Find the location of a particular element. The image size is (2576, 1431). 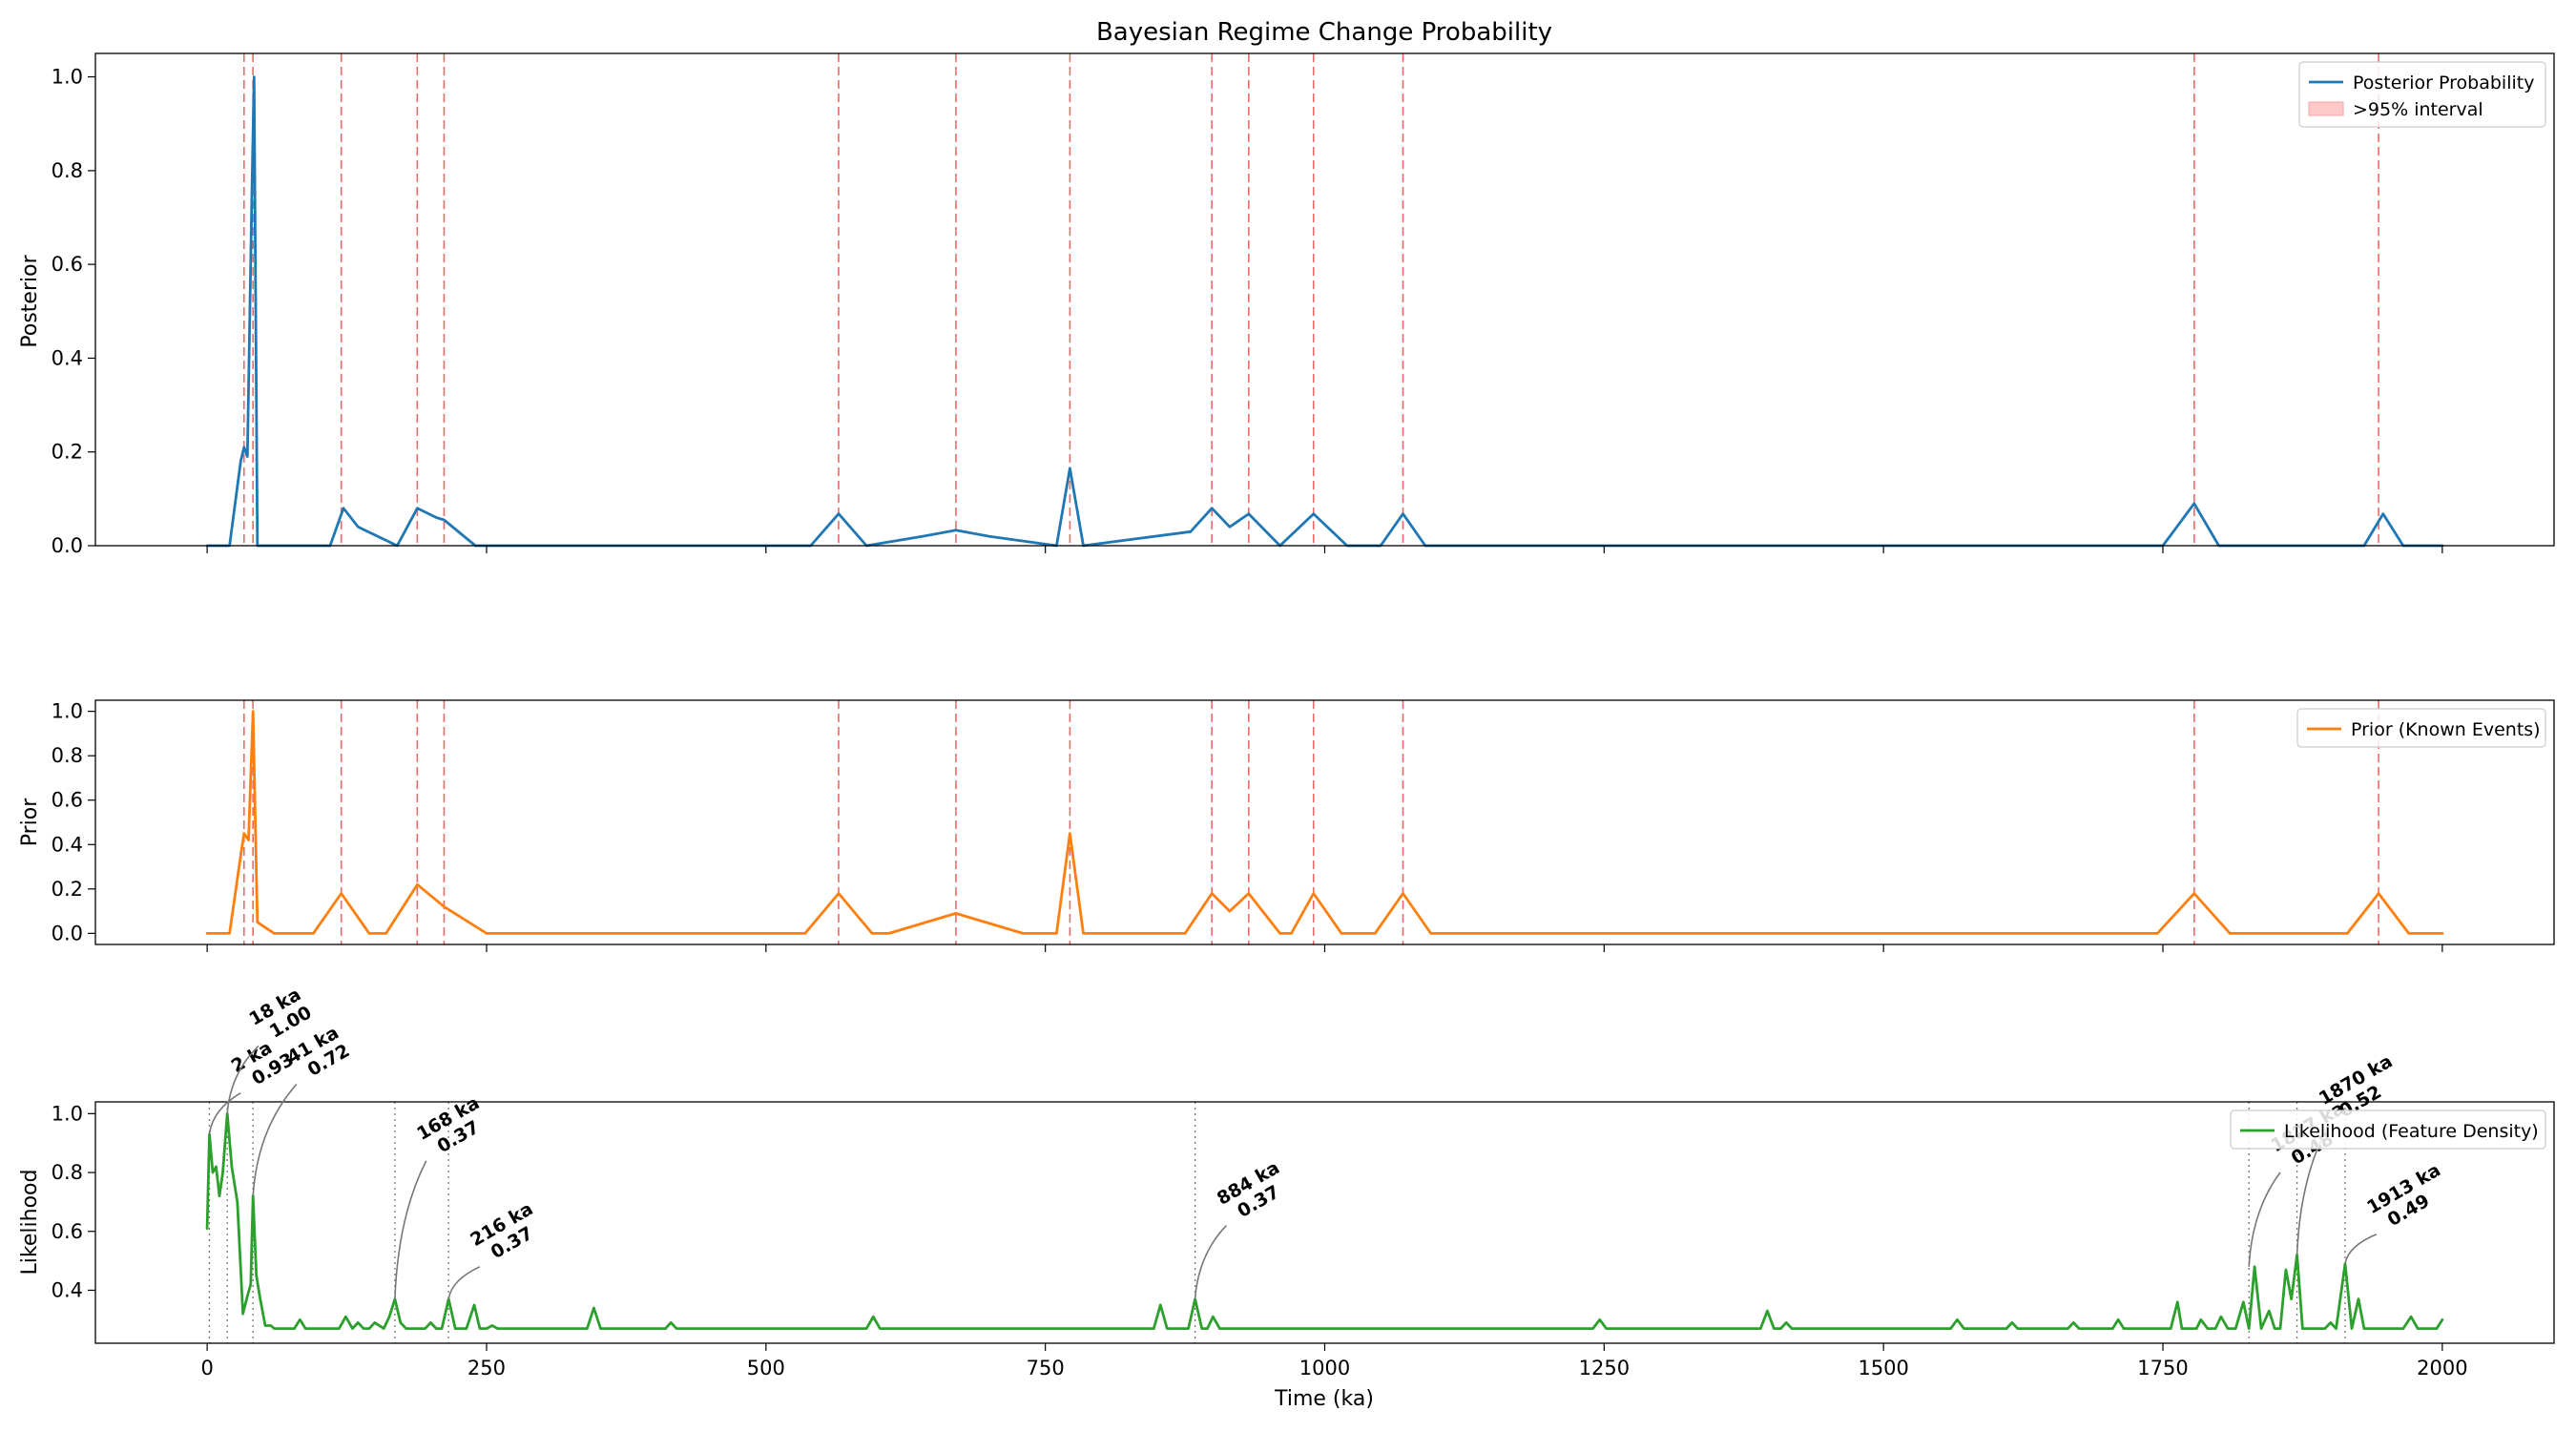

likelihood-series-line is located at coordinates (1324, 1220).